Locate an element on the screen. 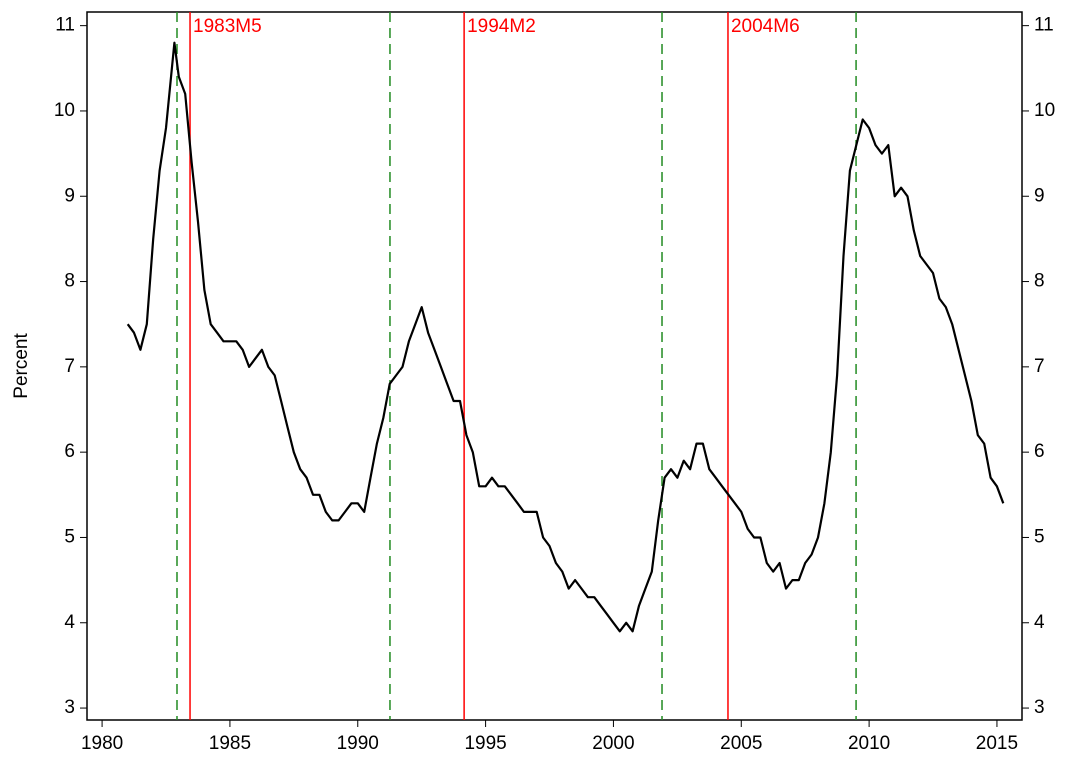 This screenshot has height=770, width=1073. y2-tick-label: 9 is located at coordinates (1039, 195).